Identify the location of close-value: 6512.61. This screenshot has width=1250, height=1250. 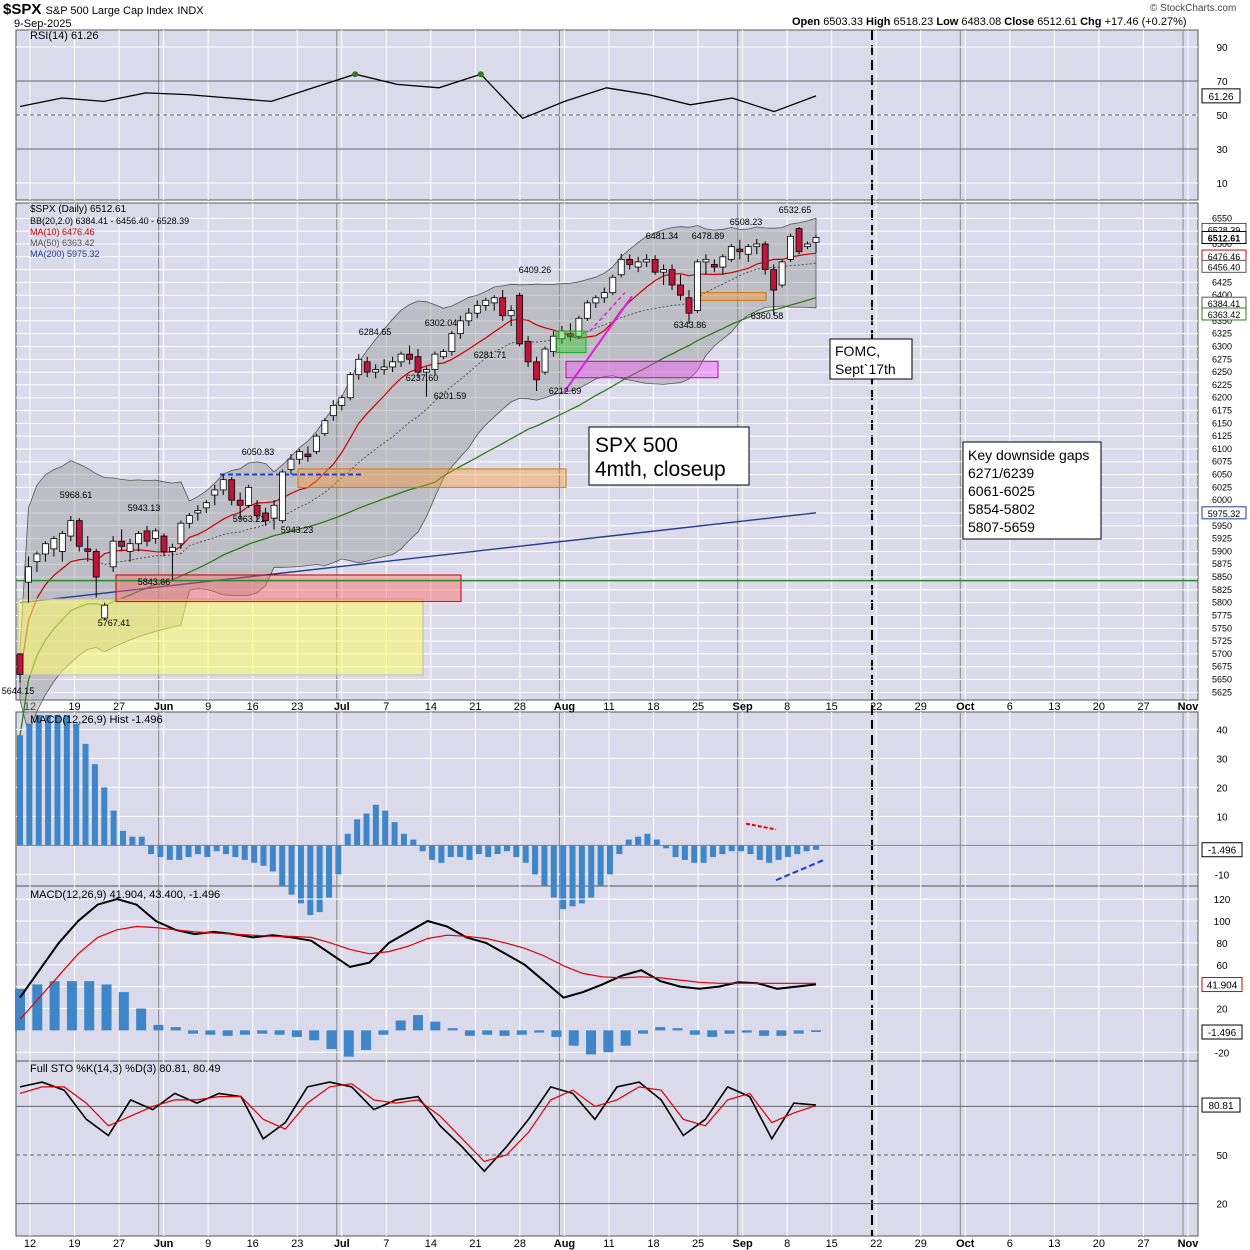
(1057, 22).